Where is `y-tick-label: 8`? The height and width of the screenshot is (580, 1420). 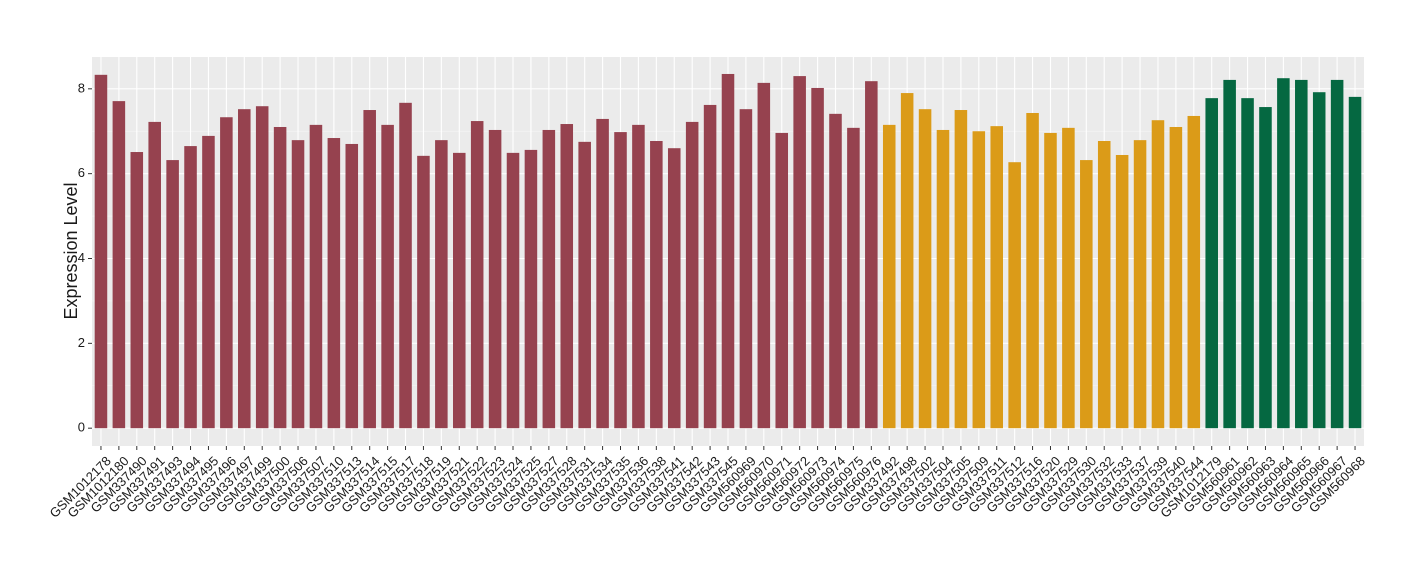 y-tick-label: 8 is located at coordinates (81, 87).